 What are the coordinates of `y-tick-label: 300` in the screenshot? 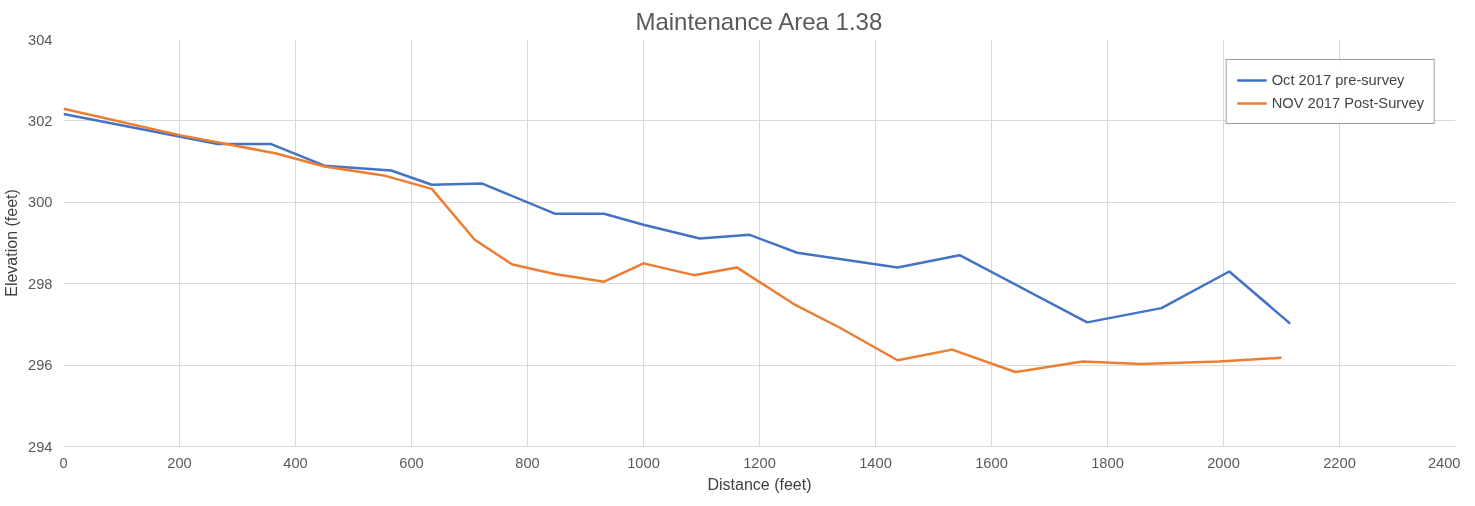 It's located at (40, 202).